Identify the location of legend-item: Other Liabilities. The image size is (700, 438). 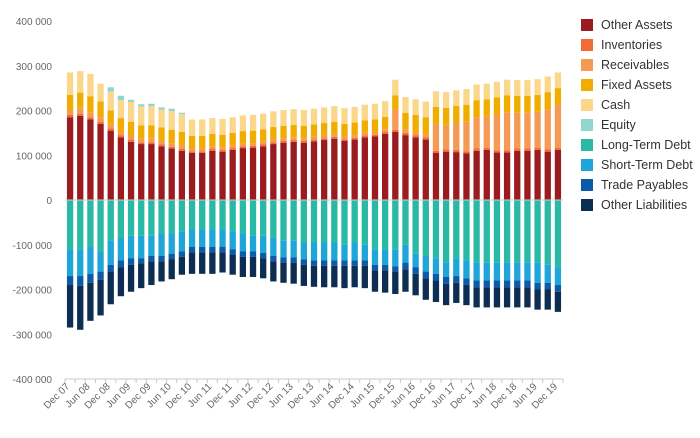
(637, 205).